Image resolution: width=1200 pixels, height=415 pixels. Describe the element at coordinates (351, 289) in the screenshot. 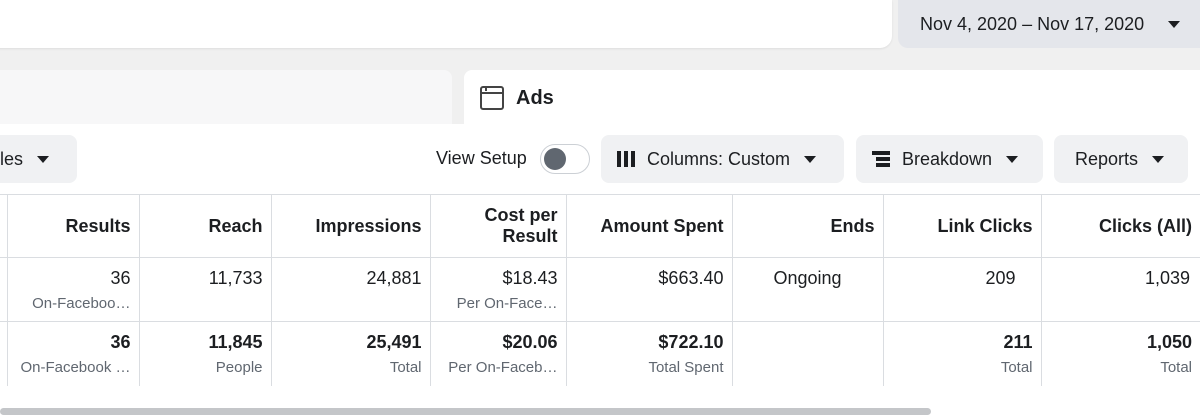

I see `table-cell: 24,881` at that location.